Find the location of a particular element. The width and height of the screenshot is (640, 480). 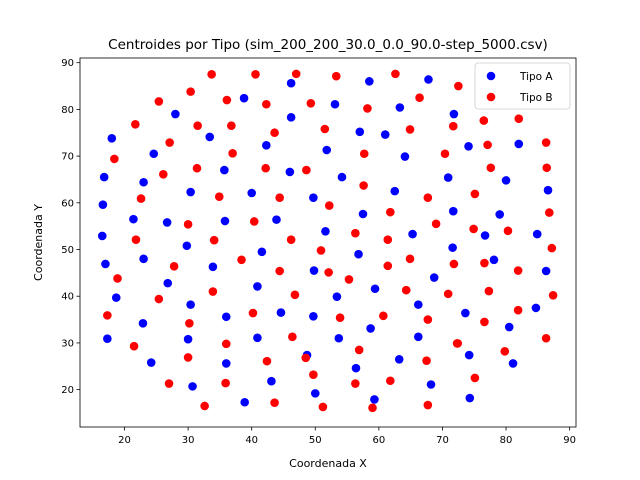

legend: Tipo A Tipo B is located at coordinates (522, 86).